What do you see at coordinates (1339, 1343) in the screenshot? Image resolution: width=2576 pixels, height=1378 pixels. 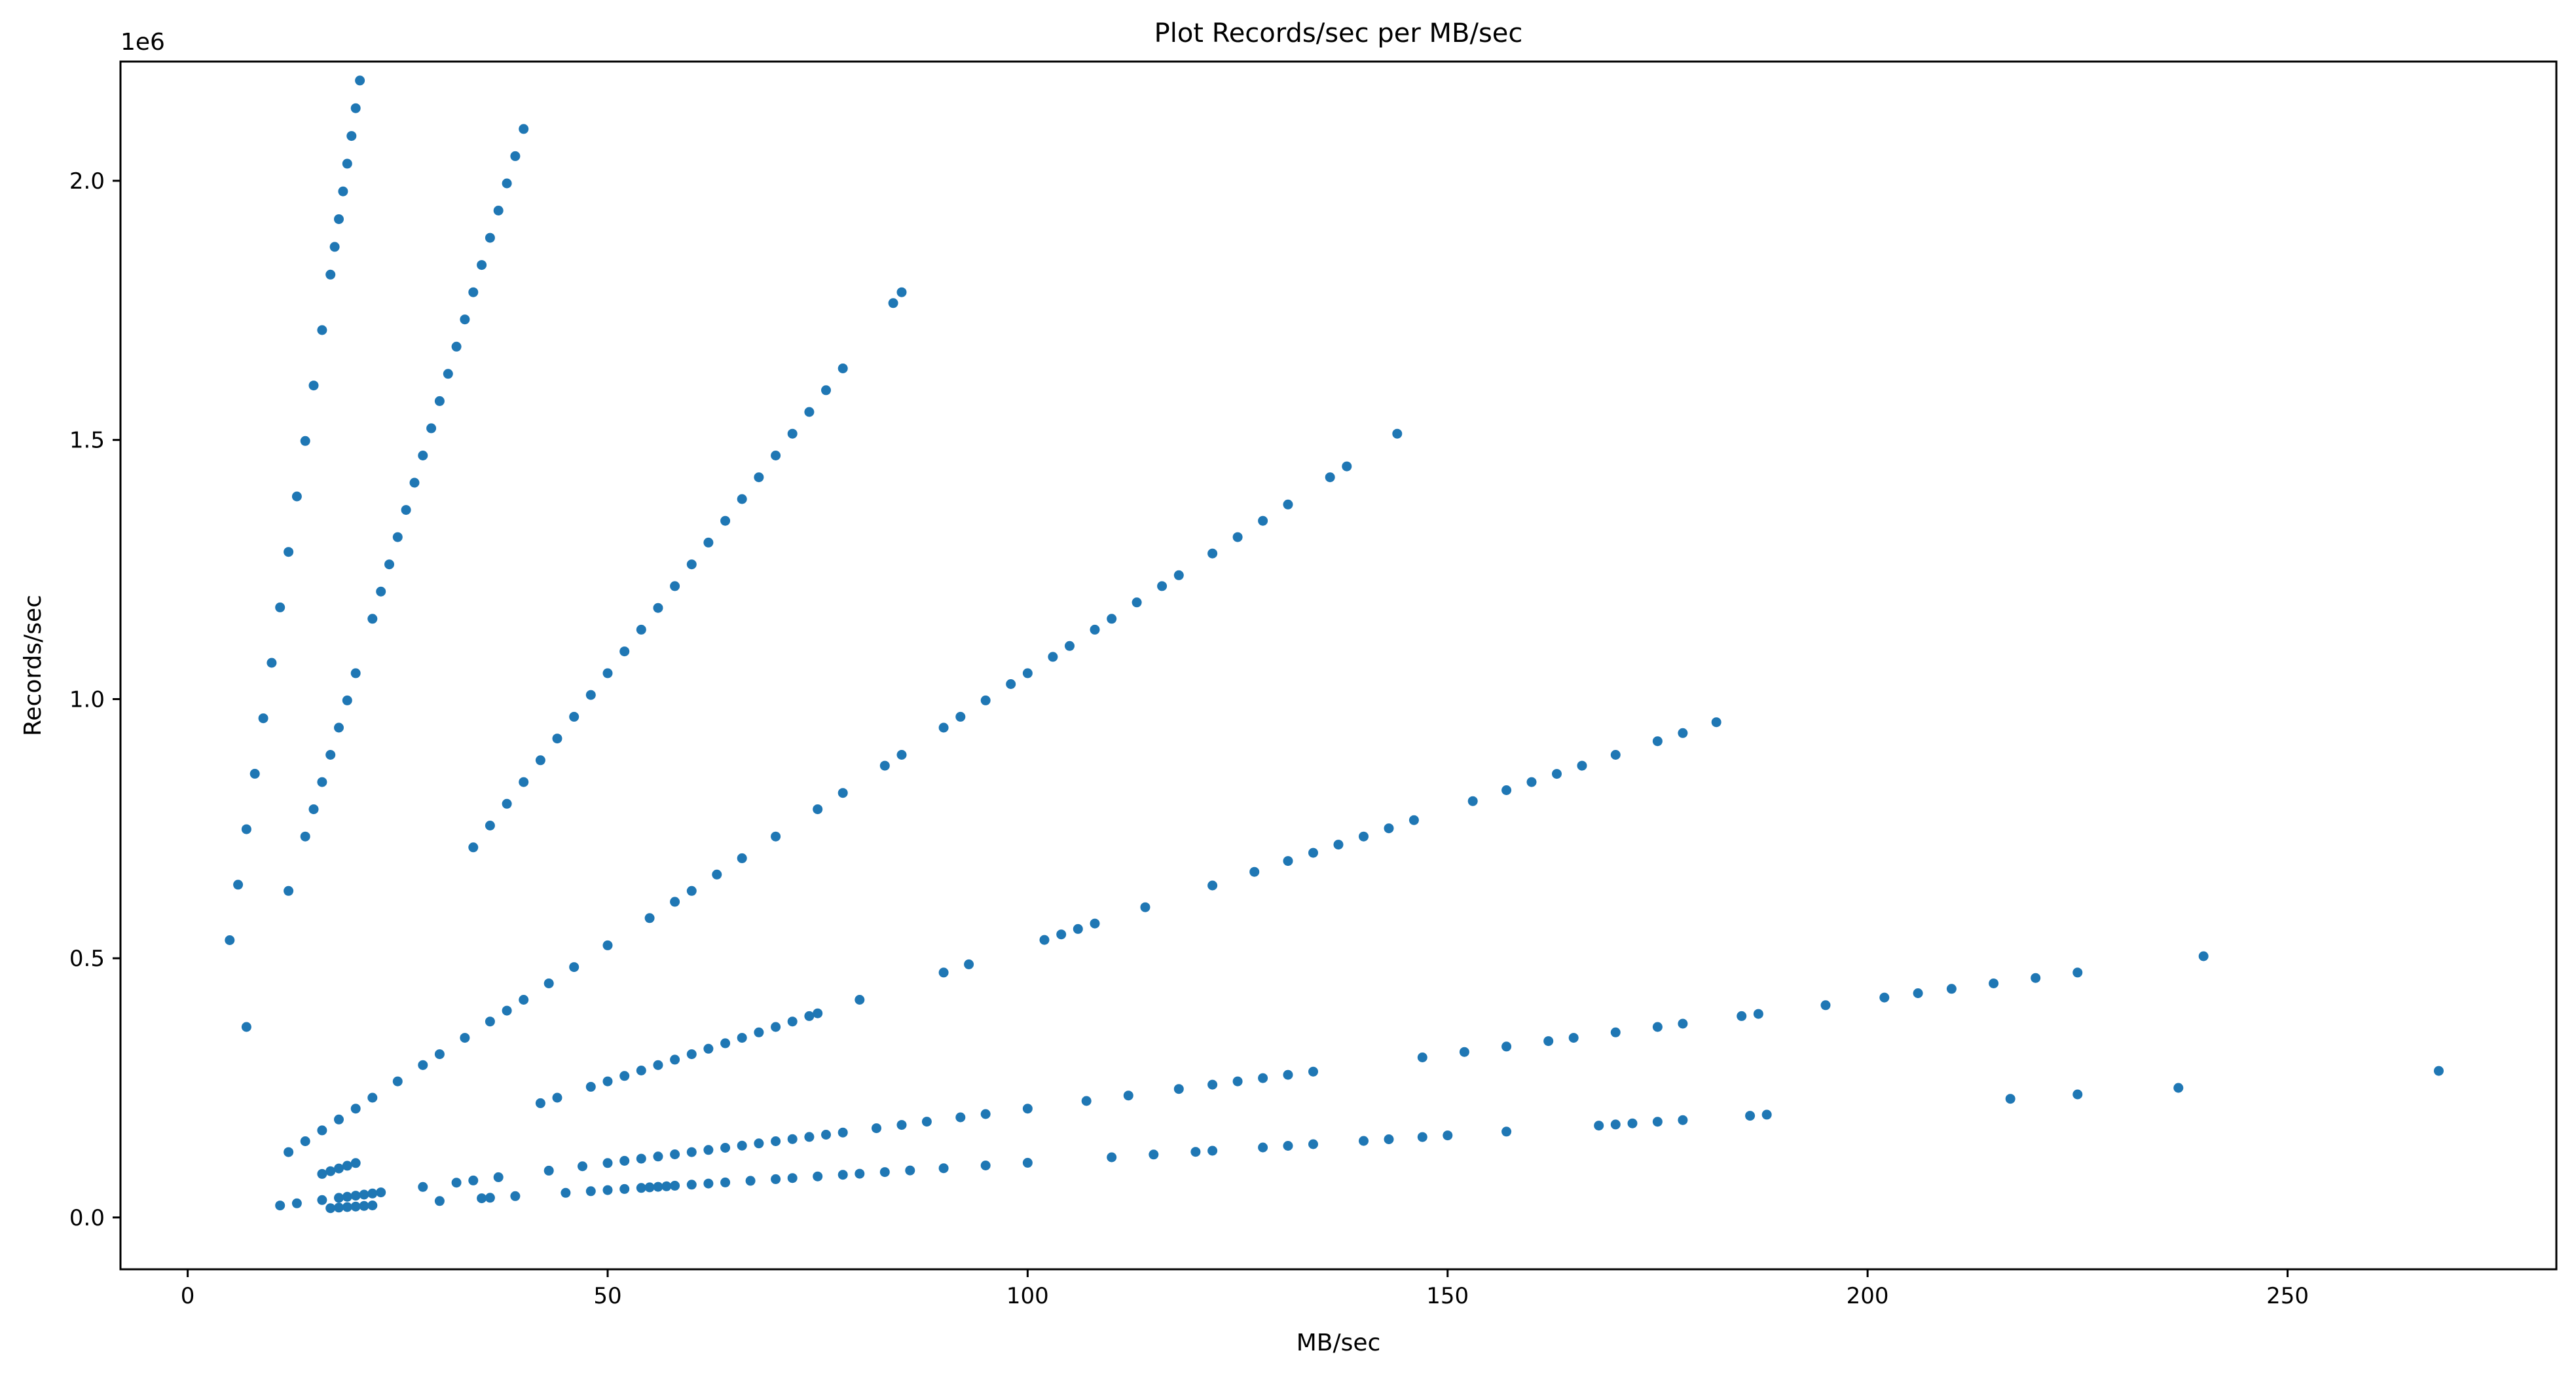 I see `x-axis-label: MB/sec` at bounding box center [1339, 1343].